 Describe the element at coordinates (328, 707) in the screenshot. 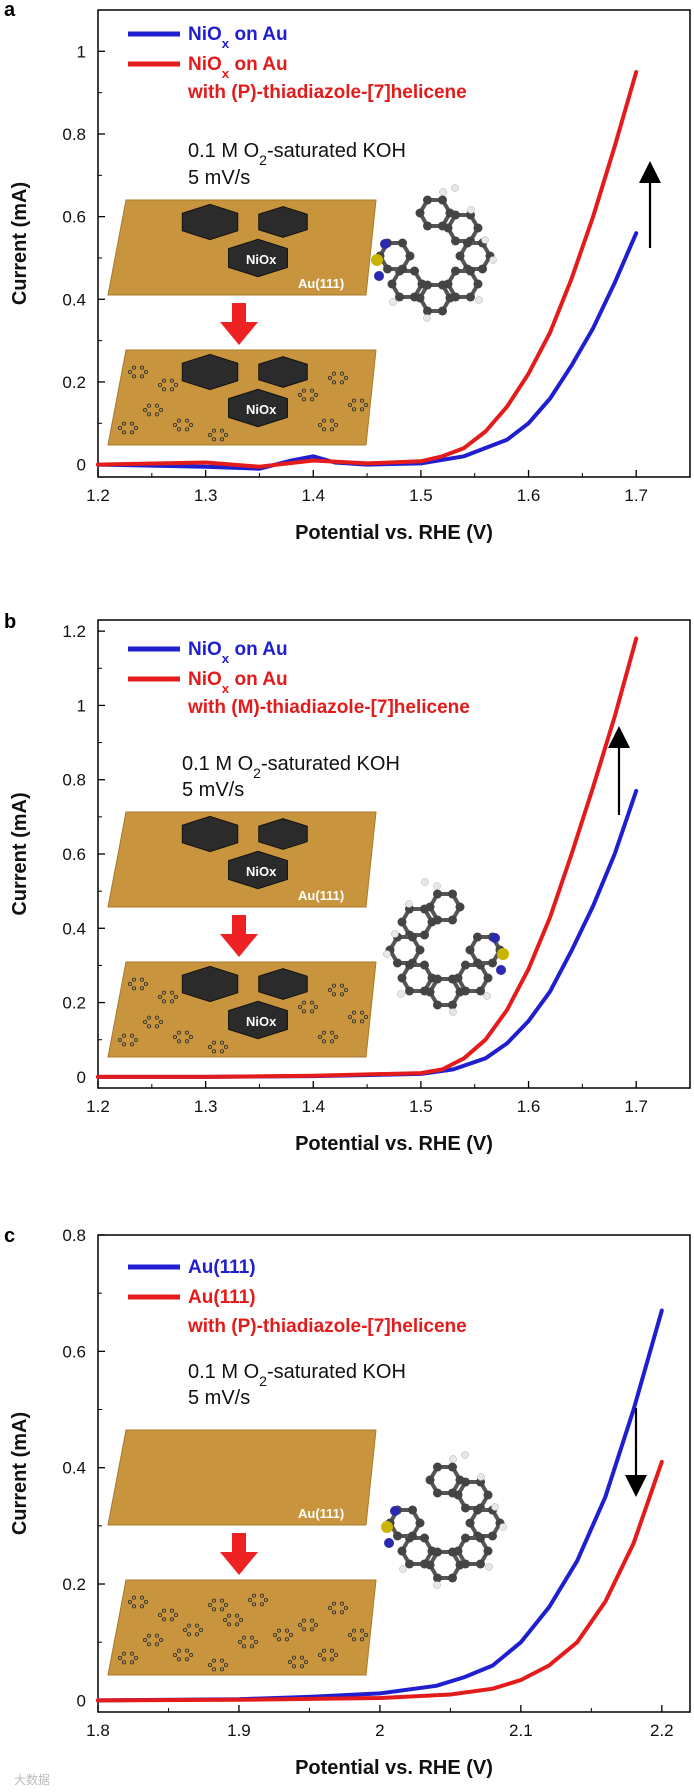

I see `legend-label-line2: with (M)-thiadiazole-[7]helicene` at that location.